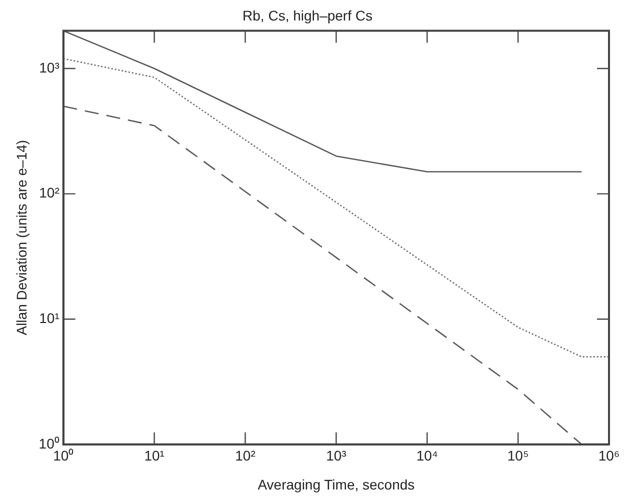 The image size is (635, 504). I want to click on chart-title: Rb, Cs, high–perf Cs, so click(307, 15).